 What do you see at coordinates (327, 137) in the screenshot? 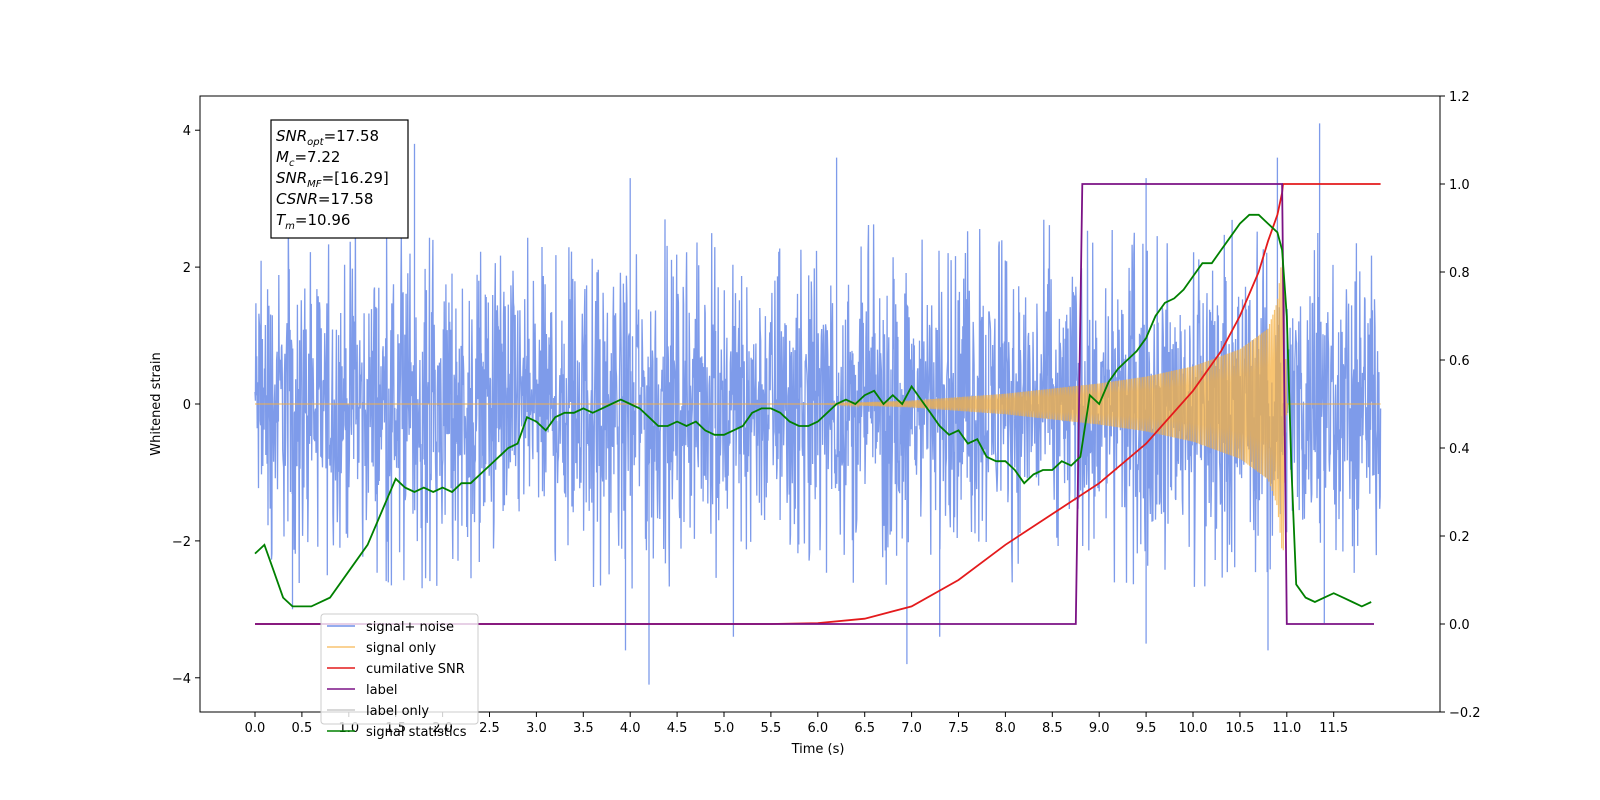
I see `annotation-line: SNRopt=17.58` at bounding box center [327, 137].